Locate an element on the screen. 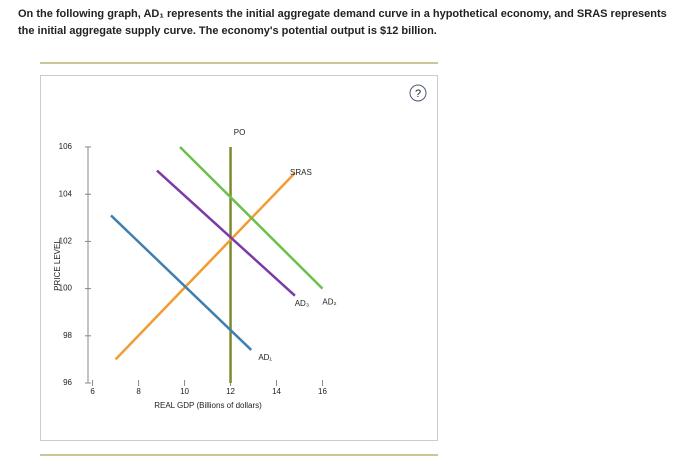 This screenshot has width=700, height=466. series-label: SRAS is located at coordinates (301, 172).